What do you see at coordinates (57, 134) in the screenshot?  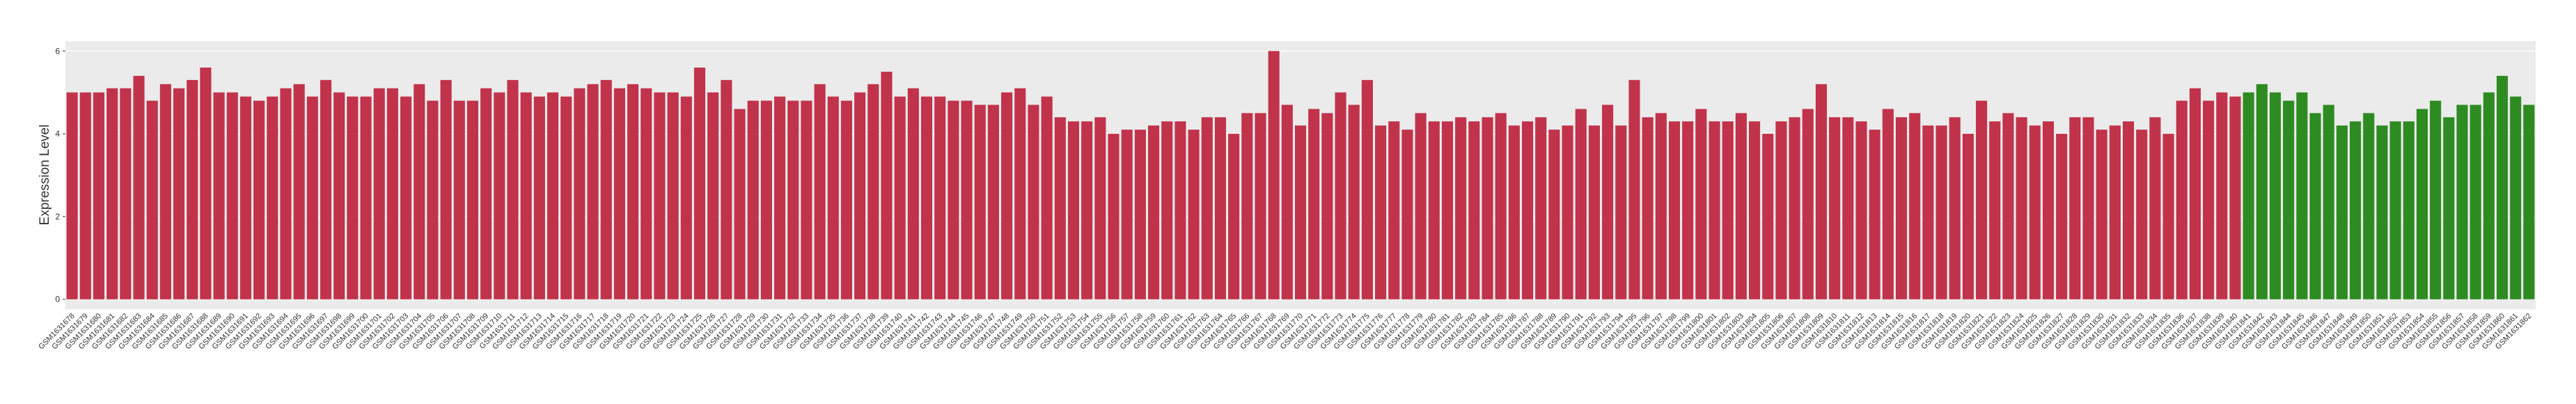 I see `y-tick-label: 4` at bounding box center [57, 134].